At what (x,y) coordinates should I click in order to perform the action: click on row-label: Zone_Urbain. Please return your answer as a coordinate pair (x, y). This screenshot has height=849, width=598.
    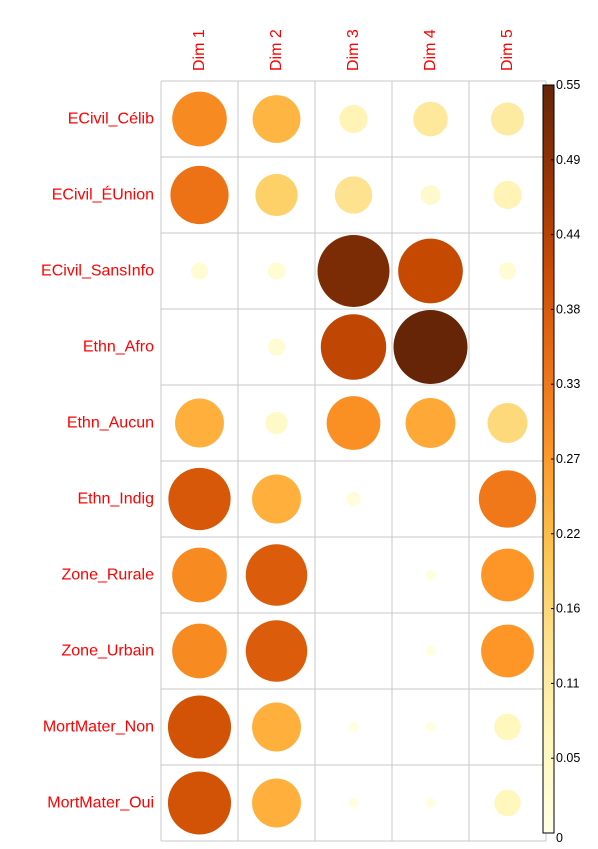
    Looking at the image, I should click on (108, 651).